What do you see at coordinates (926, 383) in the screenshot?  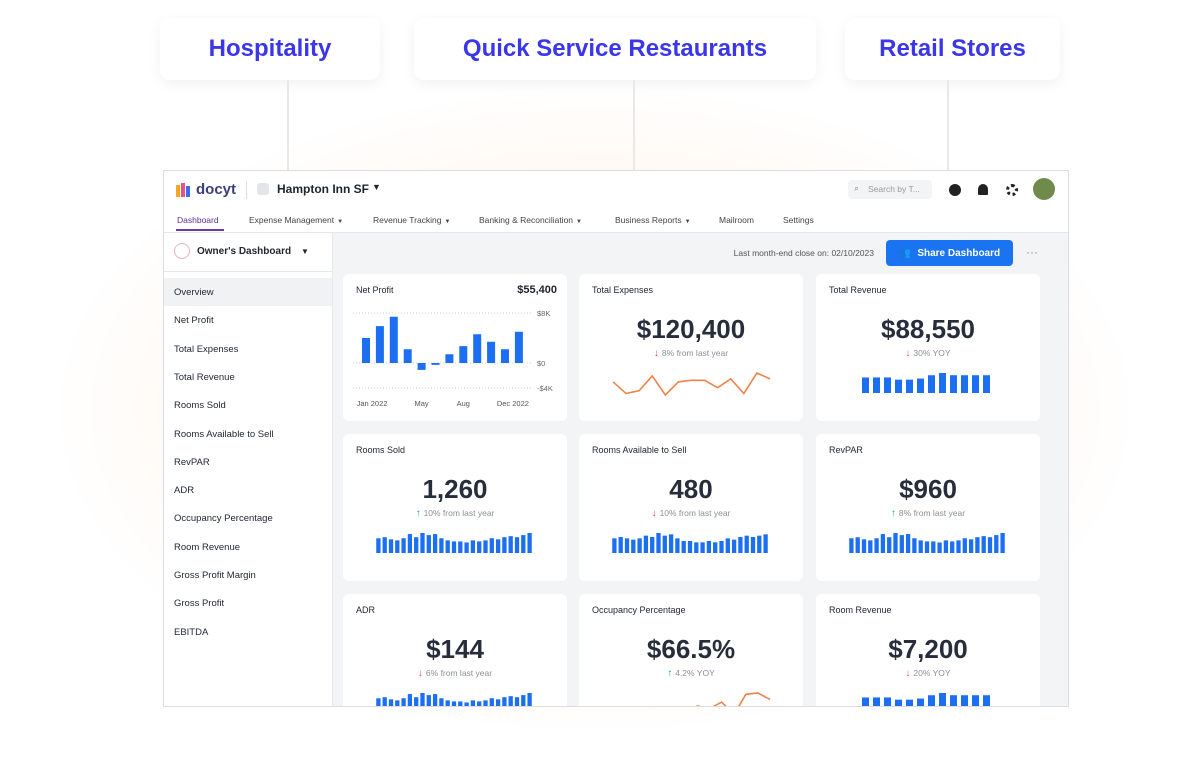 I see `sparkline` at bounding box center [926, 383].